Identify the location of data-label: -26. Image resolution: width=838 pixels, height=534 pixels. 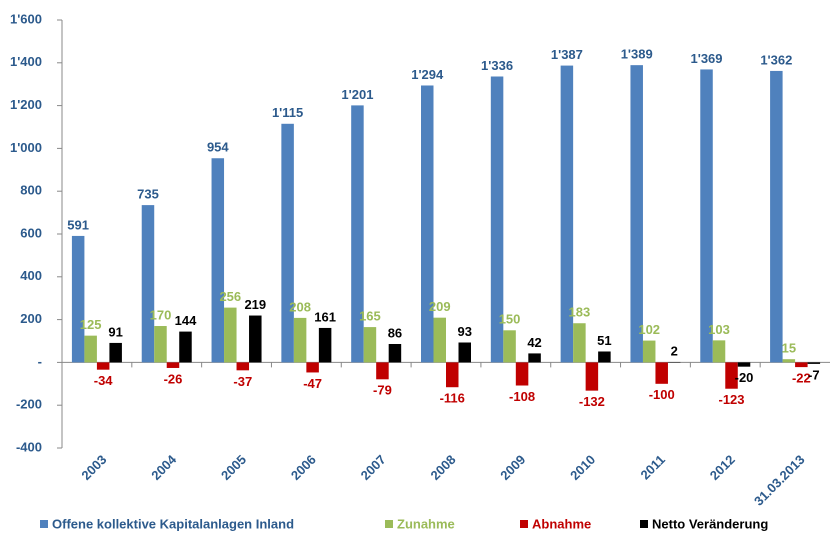
(173, 378).